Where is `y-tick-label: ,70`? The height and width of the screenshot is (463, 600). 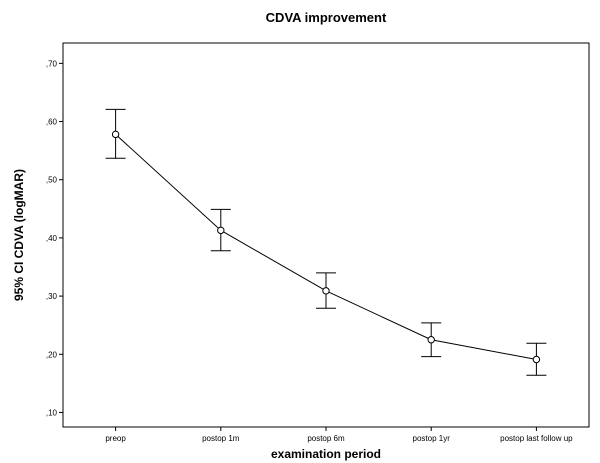
y-tick-label: ,70 is located at coordinates (52, 63).